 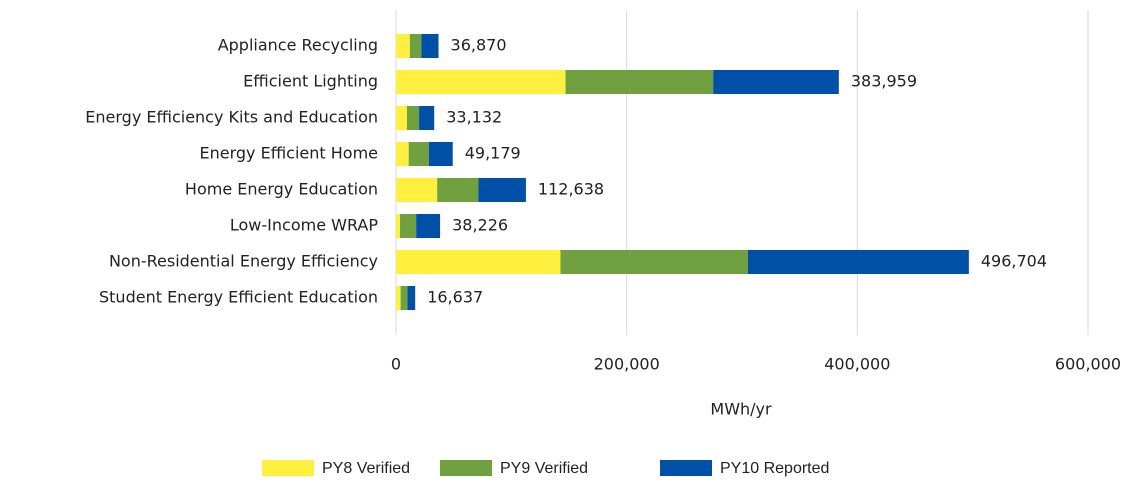 I want to click on total-label: 112,638, so click(x=571, y=189).